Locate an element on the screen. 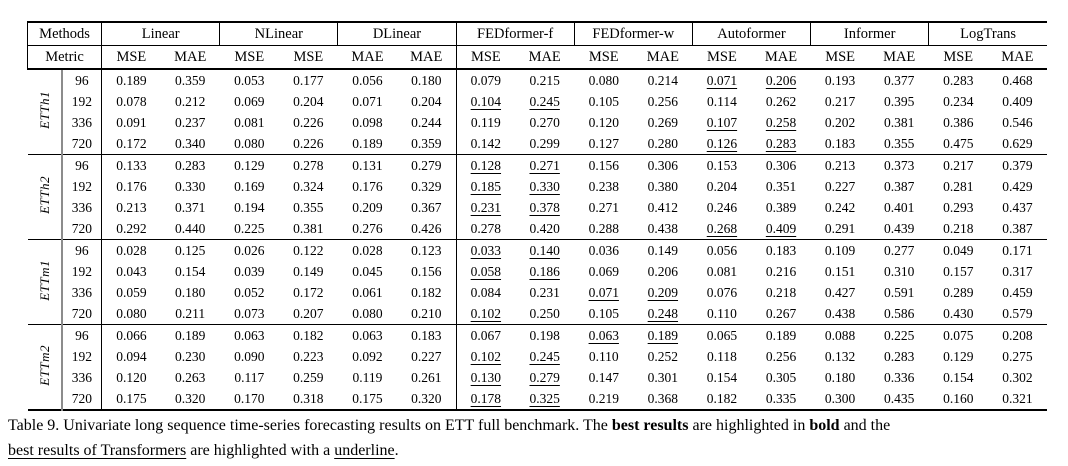 This screenshot has height=466, width=1068. value-cell: 0.230 is located at coordinates (190, 356).